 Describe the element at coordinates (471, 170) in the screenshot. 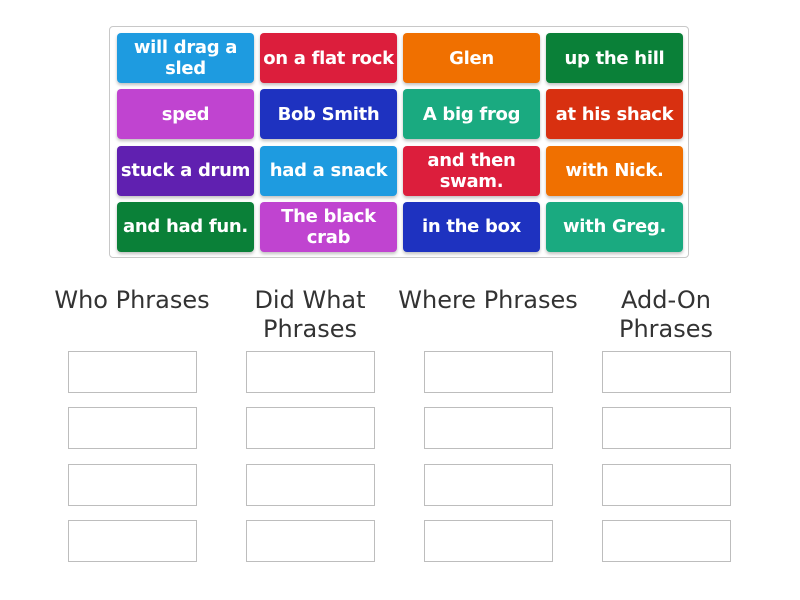

I see `phrase-tile: and then swam.` at that location.